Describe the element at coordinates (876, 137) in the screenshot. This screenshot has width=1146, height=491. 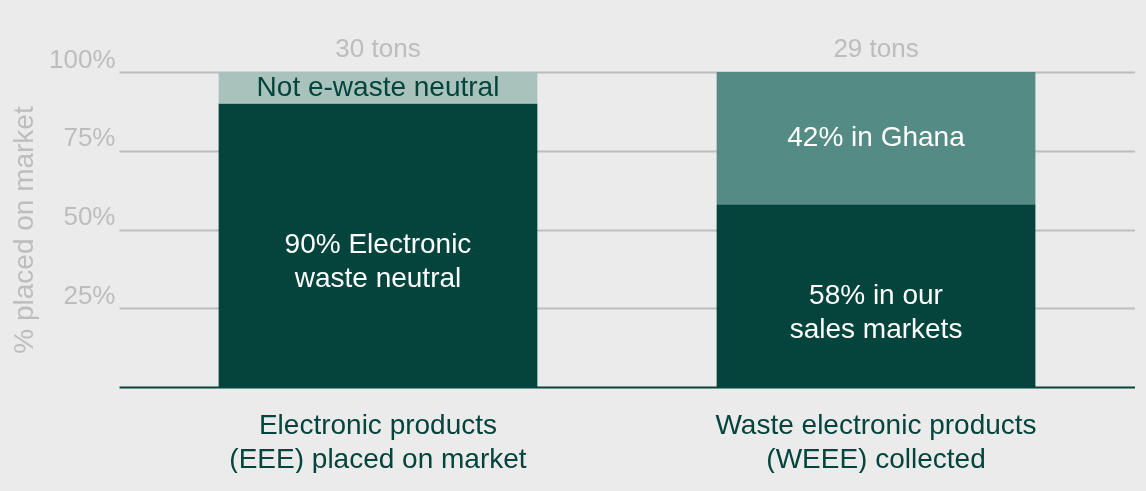
I see `data-label: 42% in Ghana` at that location.